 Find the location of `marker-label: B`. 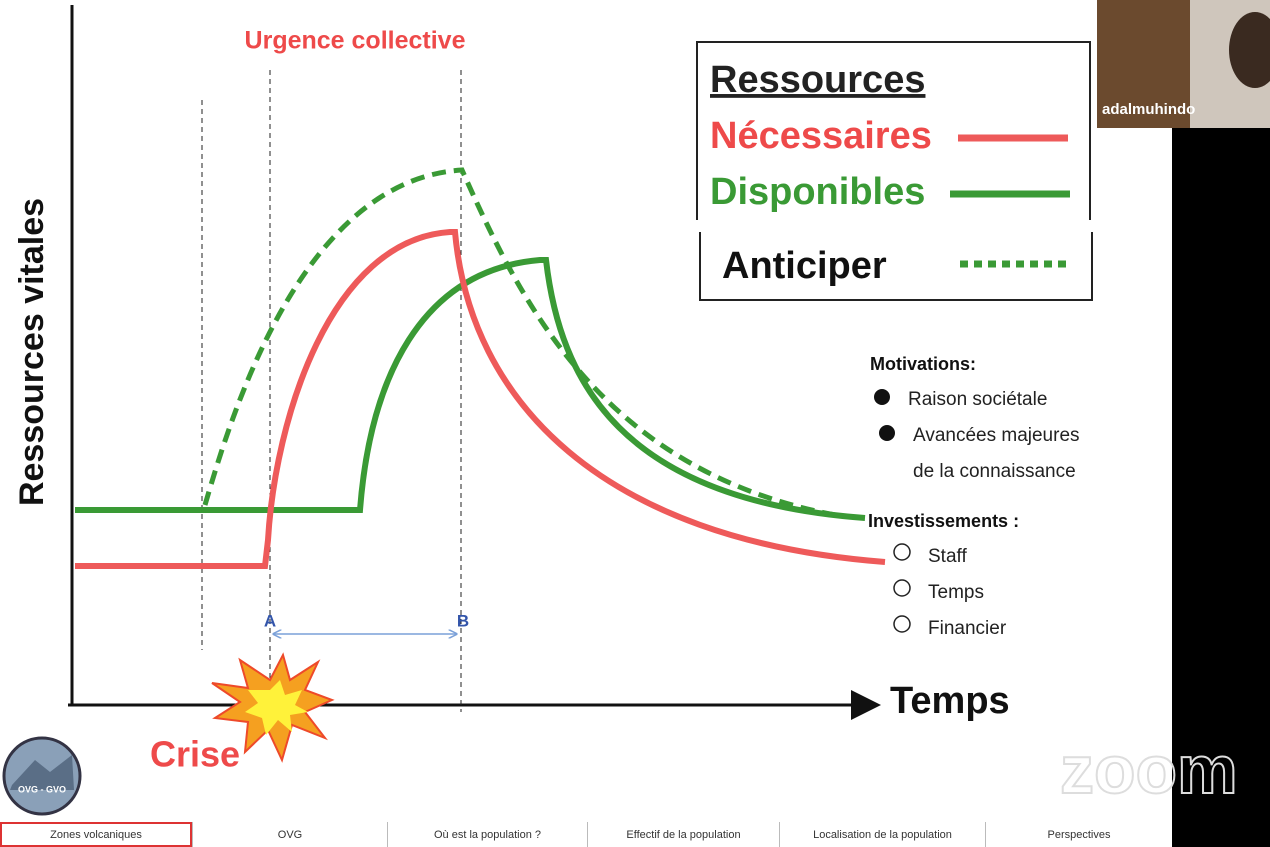

marker-label: B is located at coordinates (463, 620).